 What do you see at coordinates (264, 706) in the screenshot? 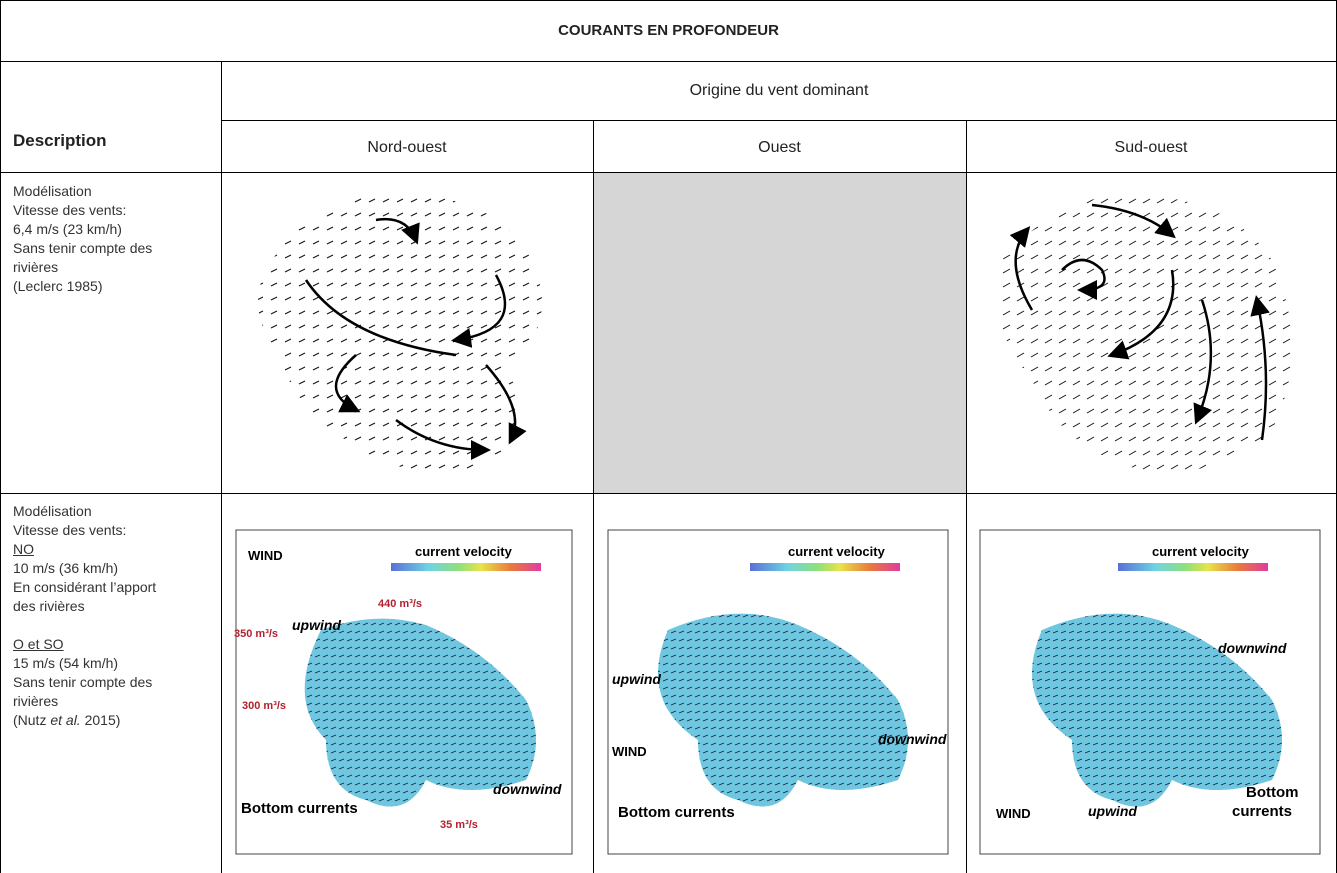
I see `svg-text: 300 m³/s` at bounding box center [264, 706].